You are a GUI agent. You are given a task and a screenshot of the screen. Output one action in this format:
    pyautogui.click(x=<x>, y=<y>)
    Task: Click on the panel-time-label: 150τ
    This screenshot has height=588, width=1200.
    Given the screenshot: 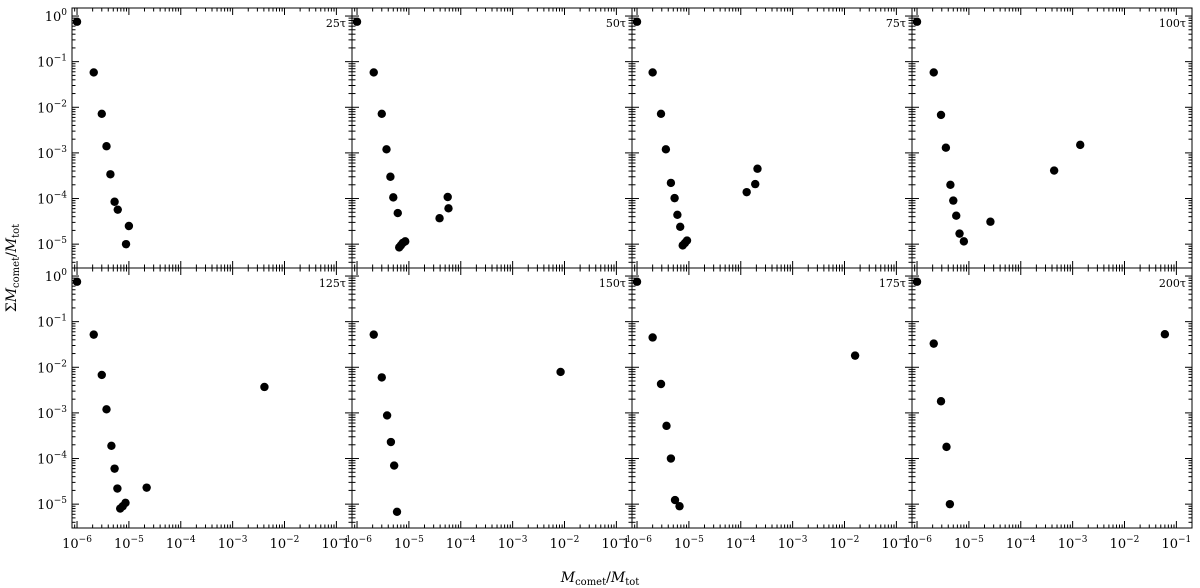 What is the action you would take?
    pyautogui.click(x=612, y=283)
    